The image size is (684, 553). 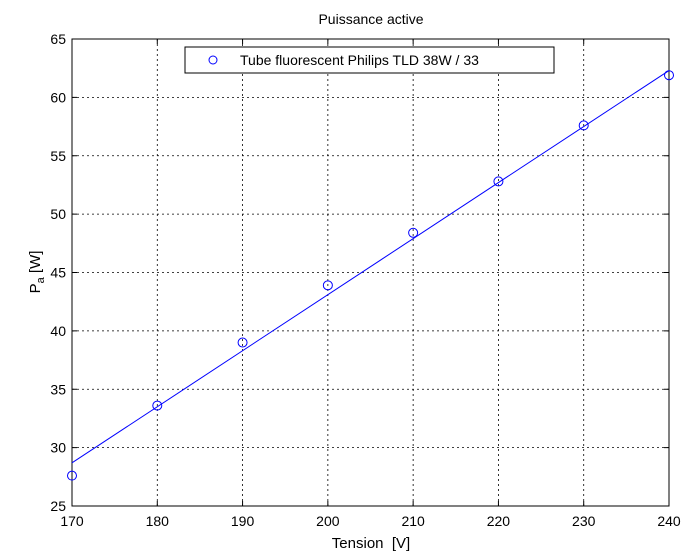 I want to click on x-tick-label: 210, so click(x=413, y=521).